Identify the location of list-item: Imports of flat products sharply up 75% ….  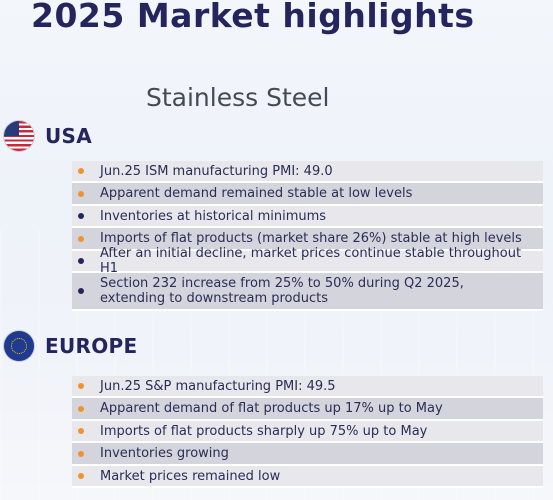
(307, 432).